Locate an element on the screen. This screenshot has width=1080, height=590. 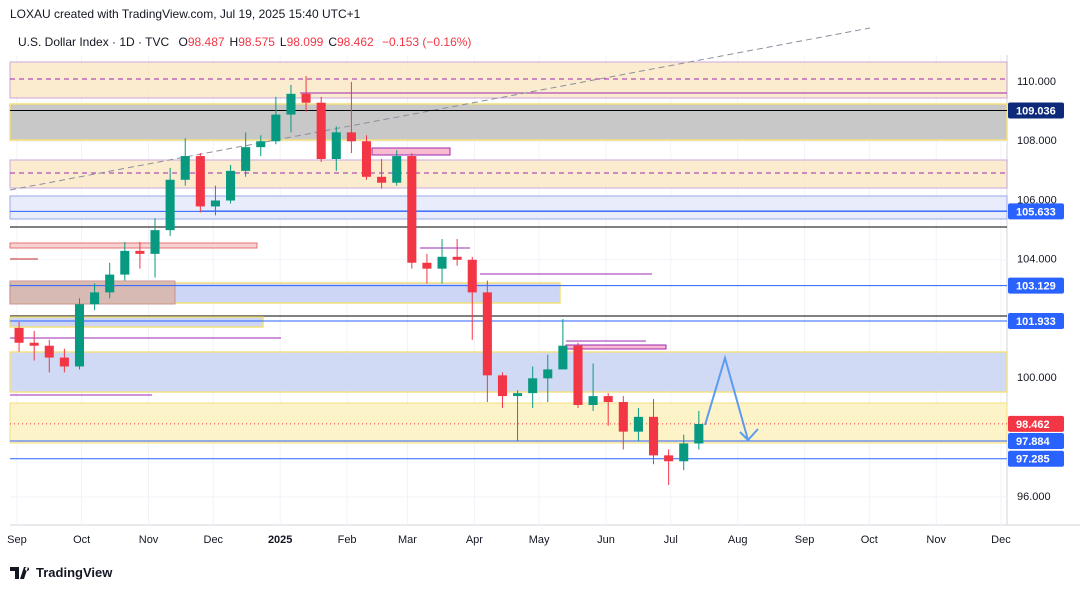
symbol: U.S. Dollar Index · 1D · TVC is located at coordinates (94, 42).